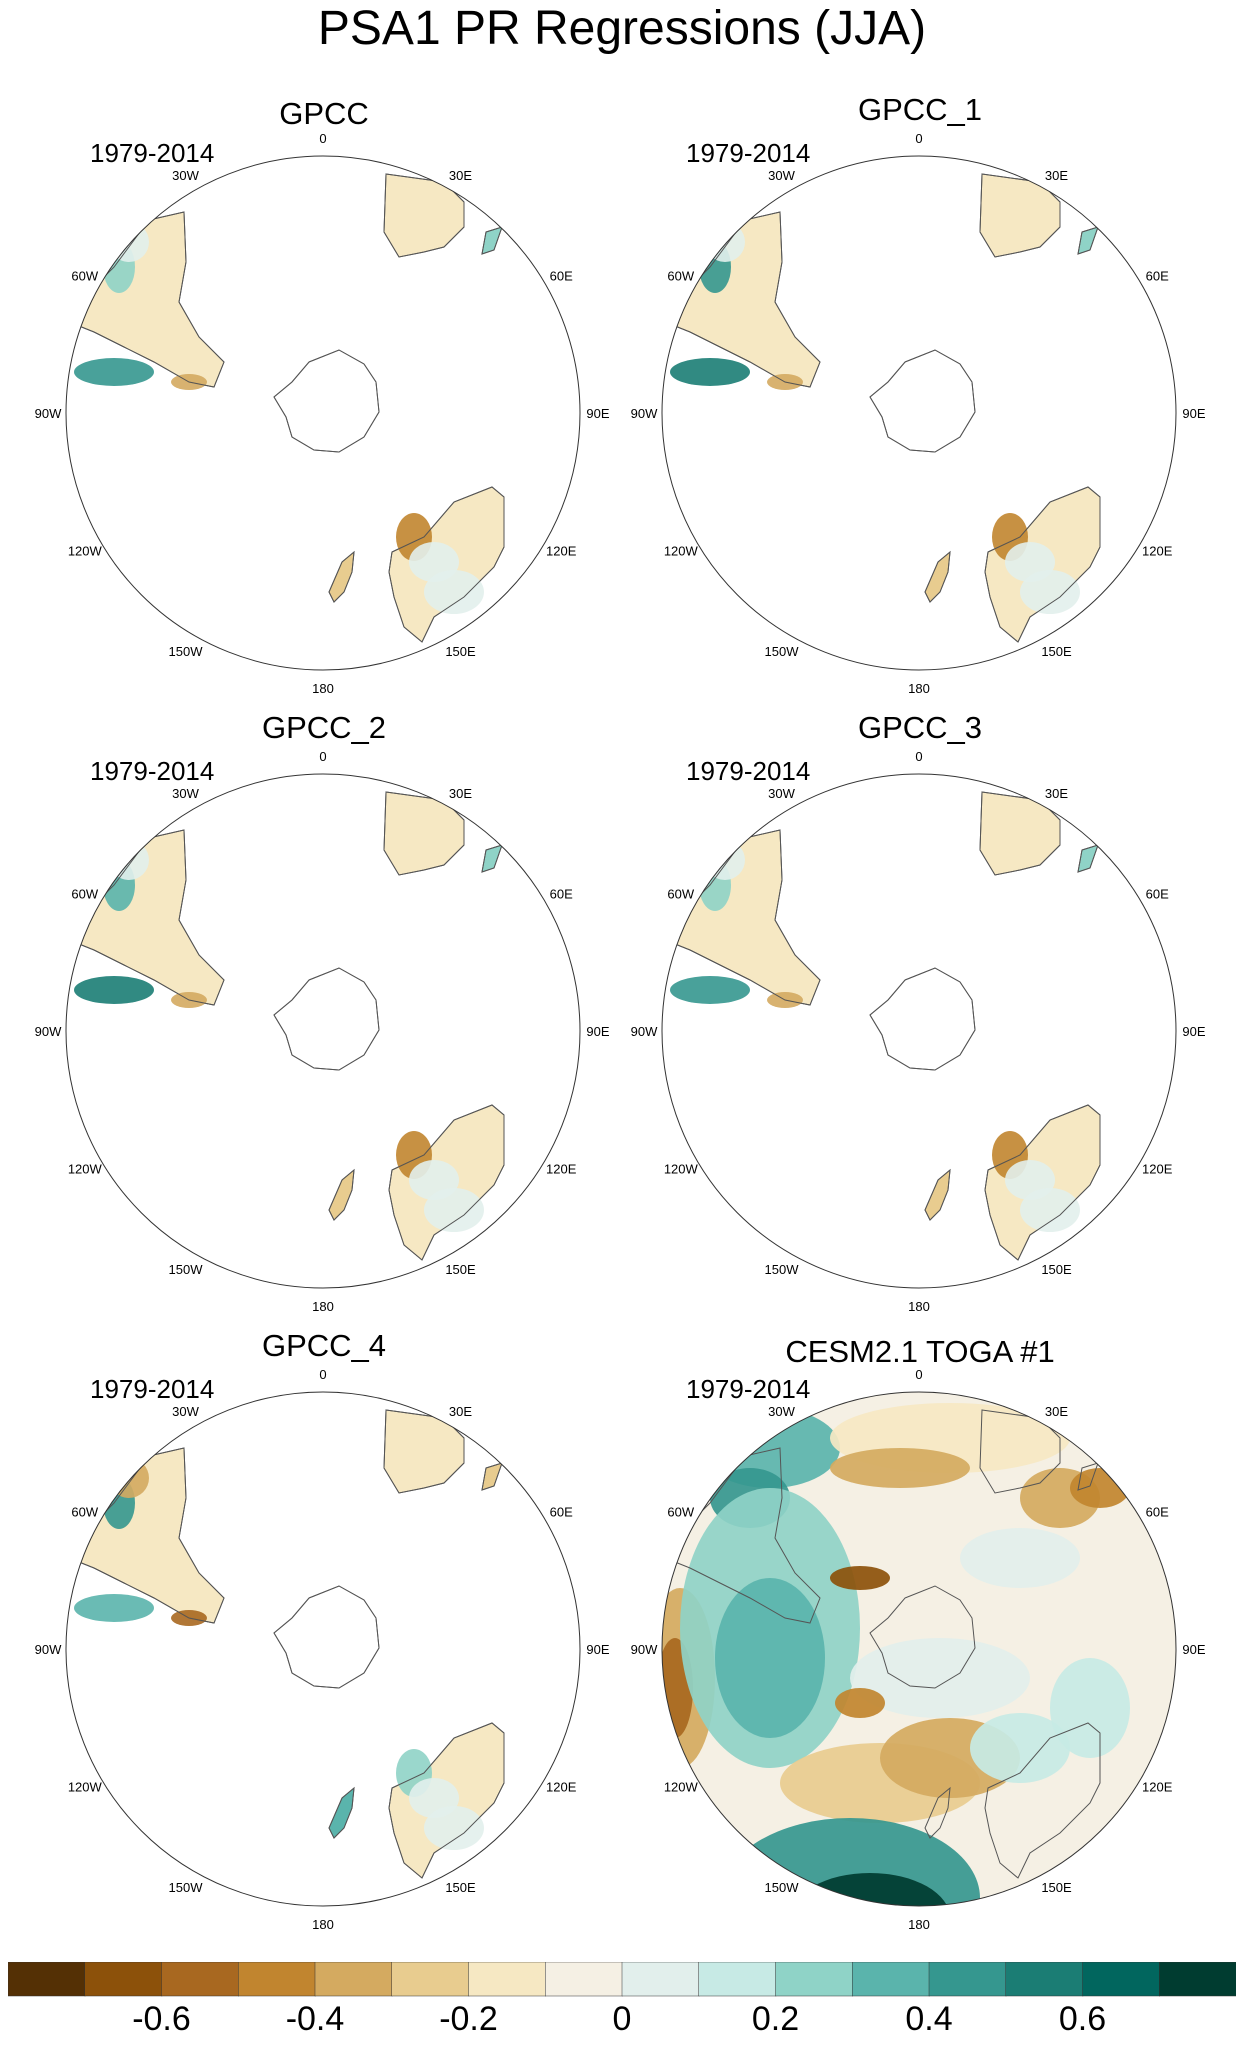 This screenshot has width=1244, height=2047. Describe the element at coordinates (929, 2019) in the screenshot. I see `colorbar-tick-label: 0.4` at that location.